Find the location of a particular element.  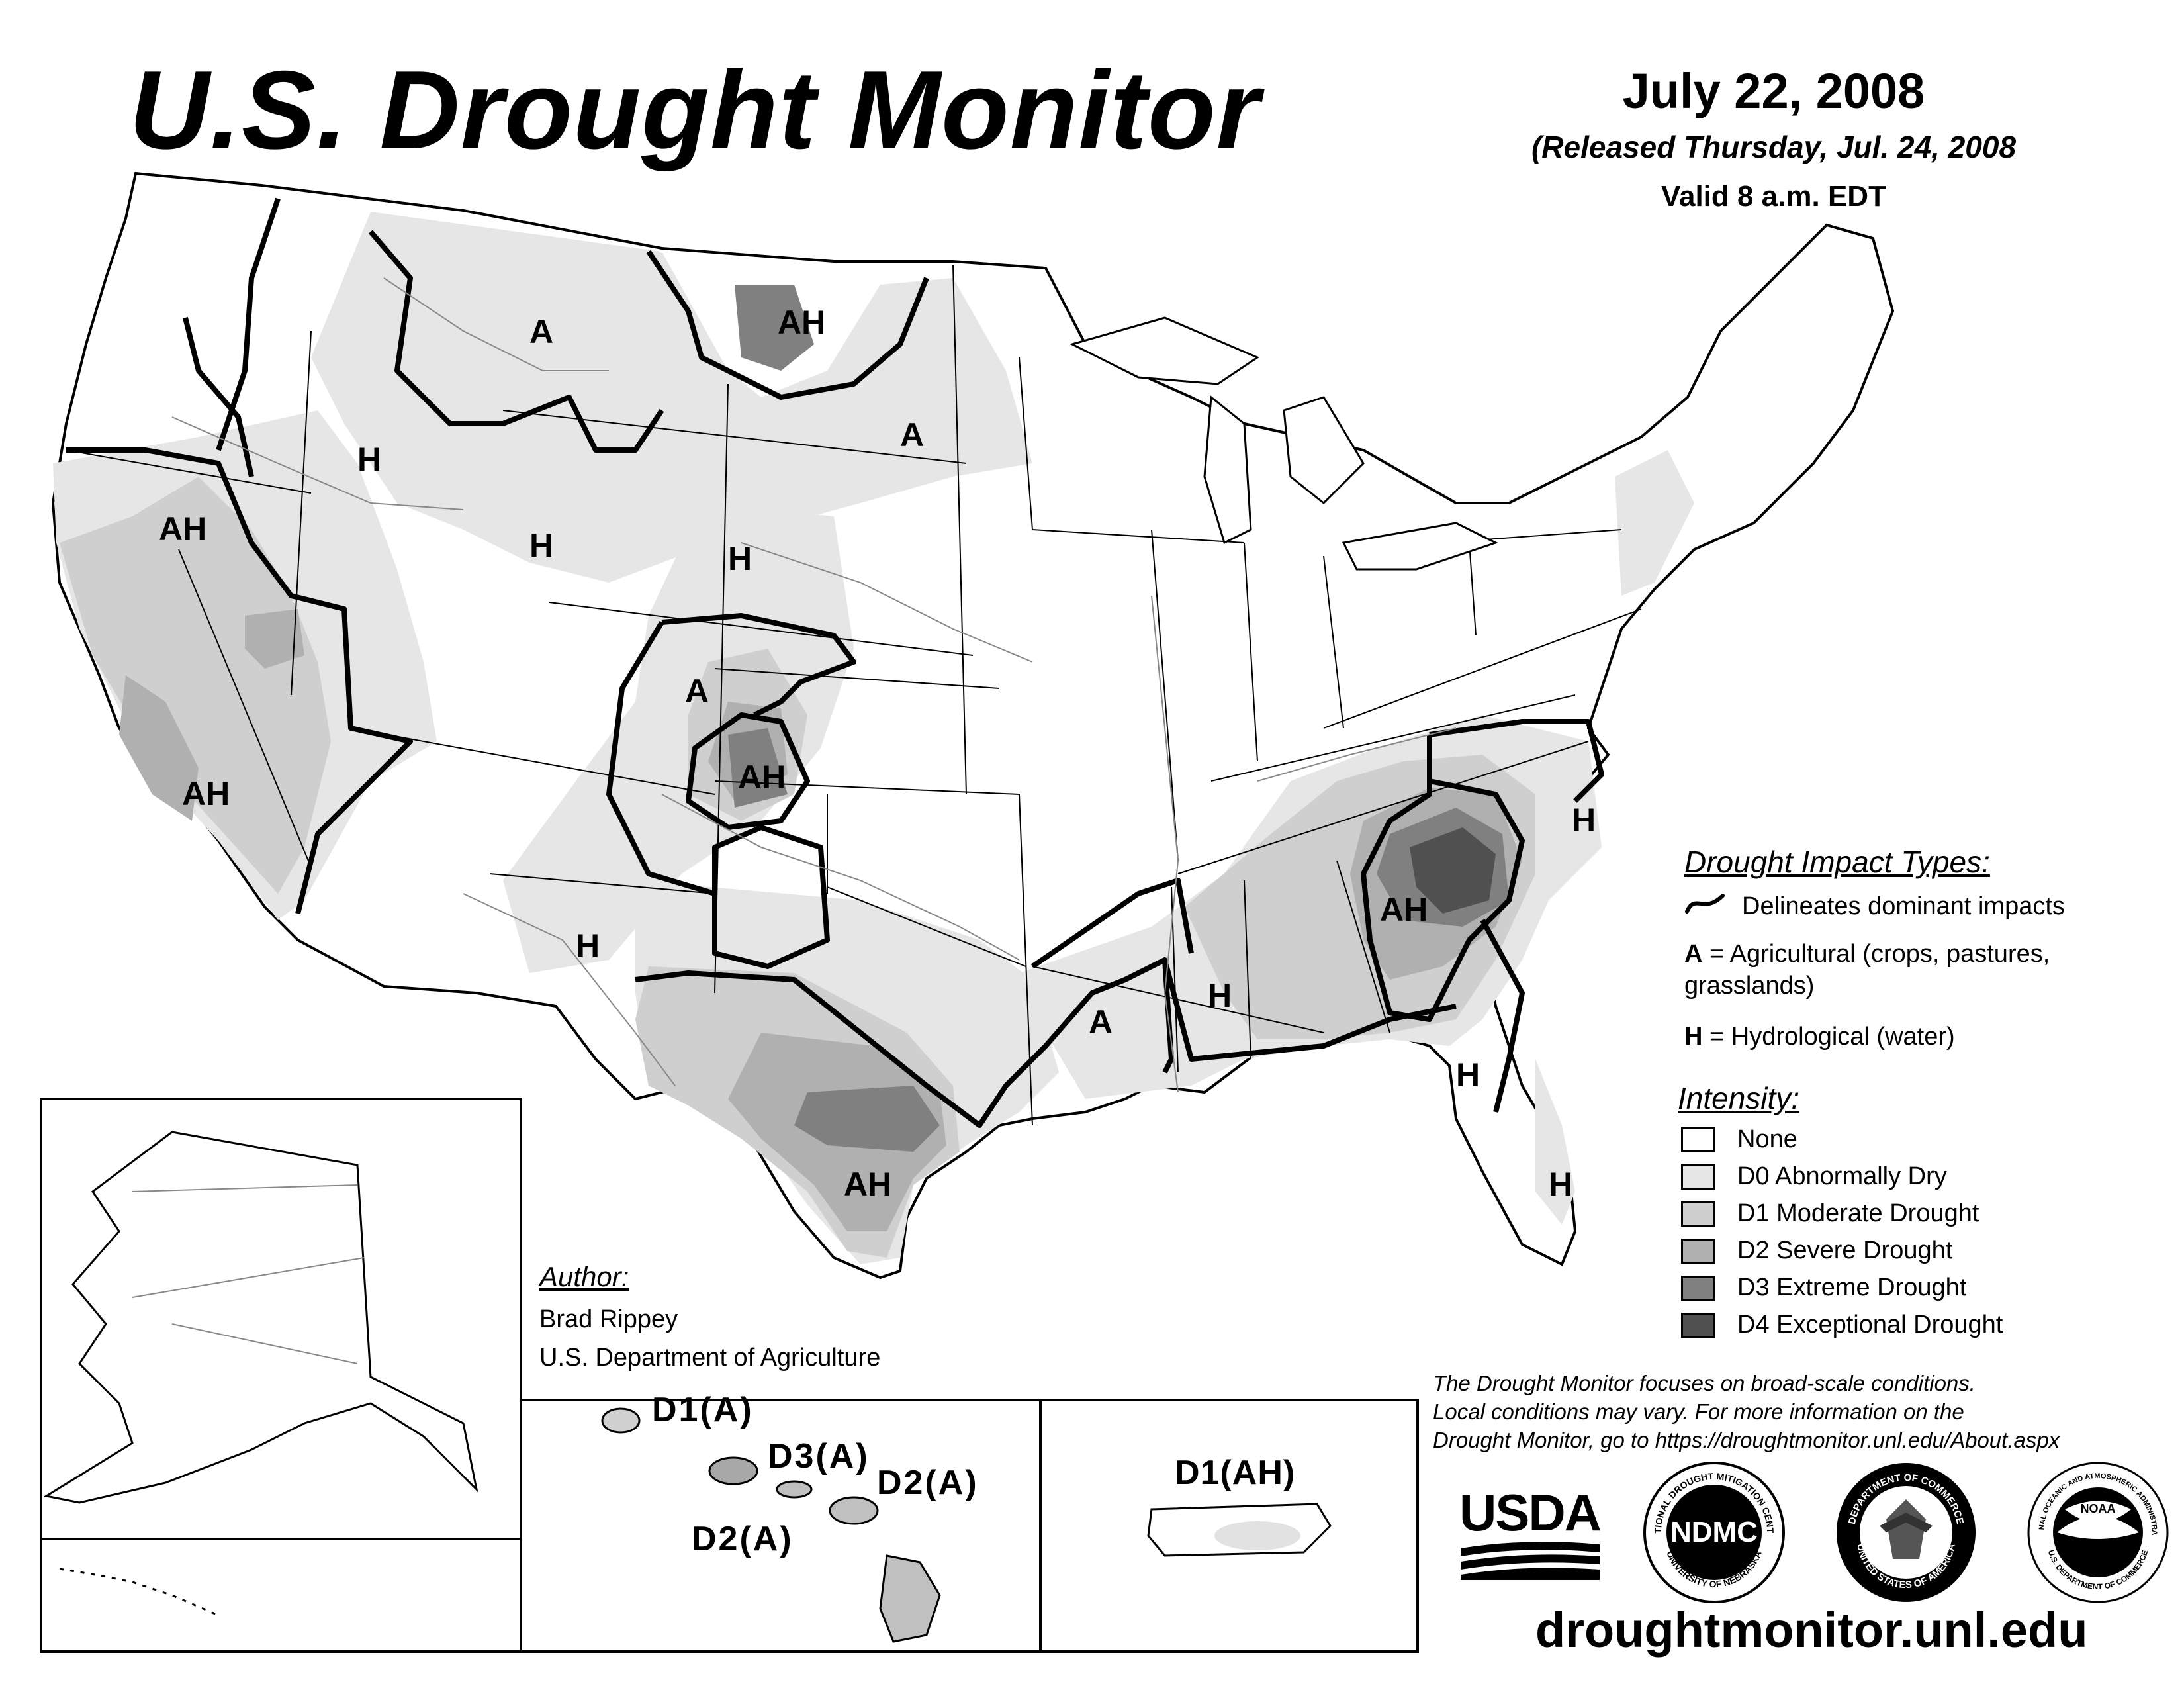

hydrological-key: H is located at coordinates (1693, 1037).